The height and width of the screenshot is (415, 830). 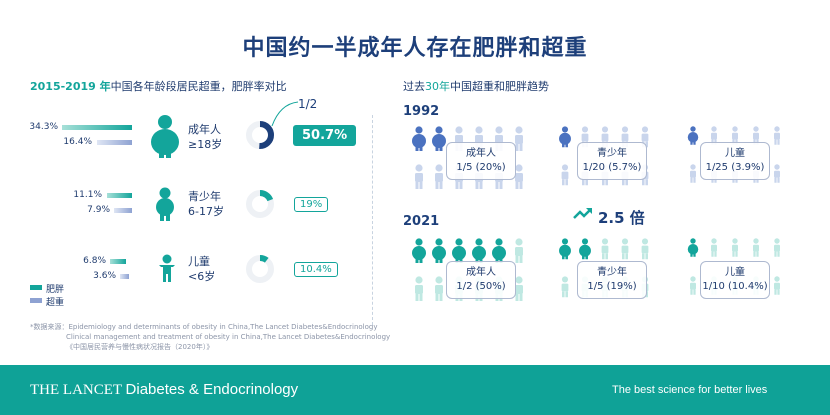 What do you see at coordinates (415, 48) in the screenshot?
I see `page-title: 中国约一半成年人存在肥胖和超重` at bounding box center [415, 48].